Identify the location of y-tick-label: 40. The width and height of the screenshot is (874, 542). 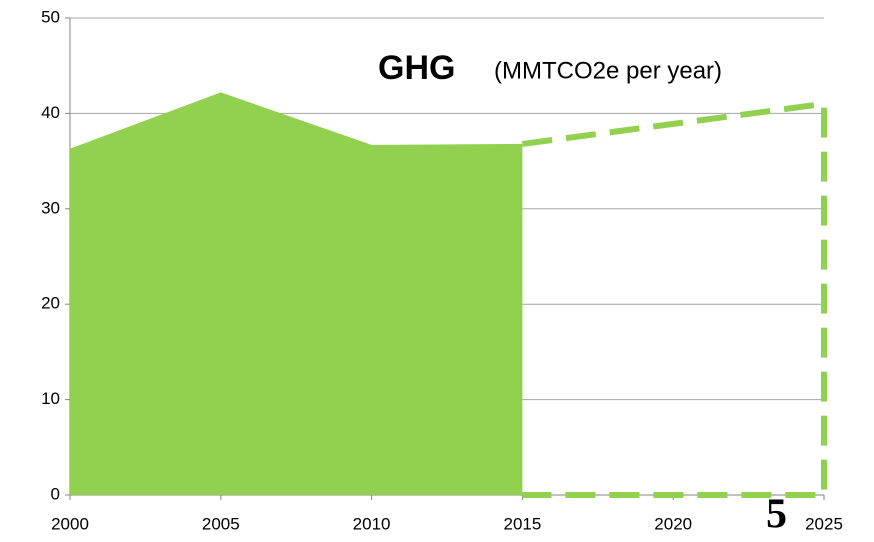
(50, 112).